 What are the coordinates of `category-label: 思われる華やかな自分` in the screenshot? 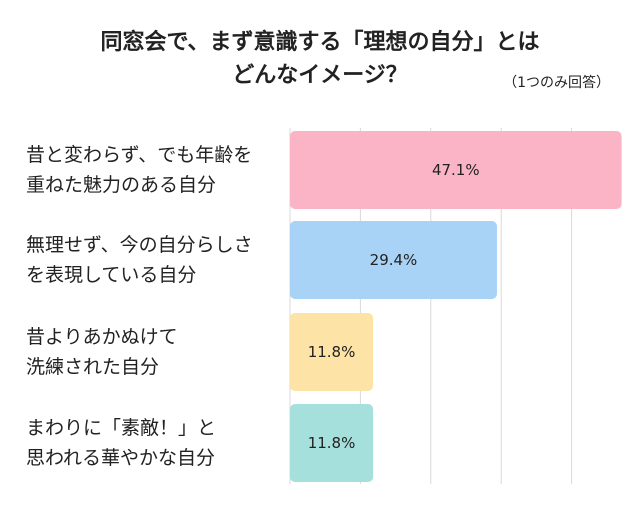 It's located at (120, 458).